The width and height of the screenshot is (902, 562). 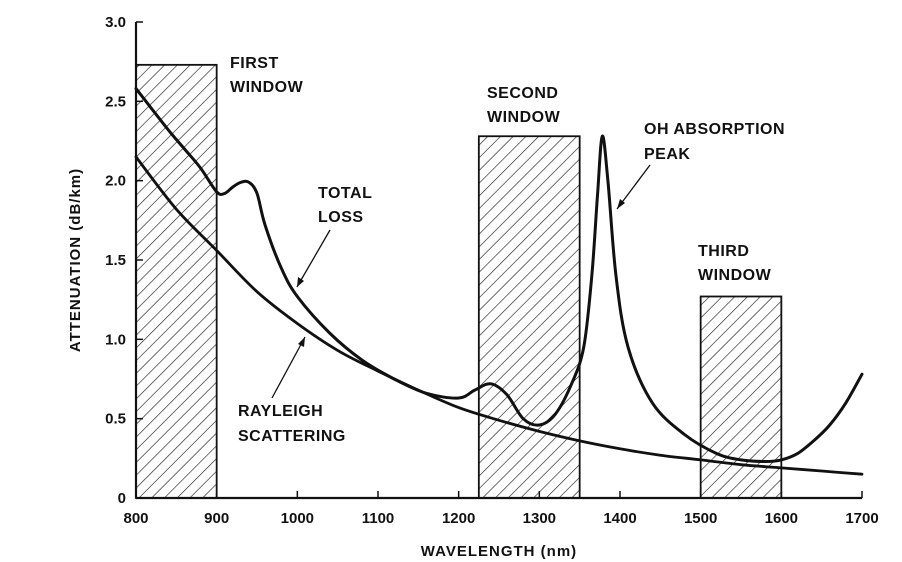 I want to click on y-tick-label: 2.0, so click(x=115, y=181).